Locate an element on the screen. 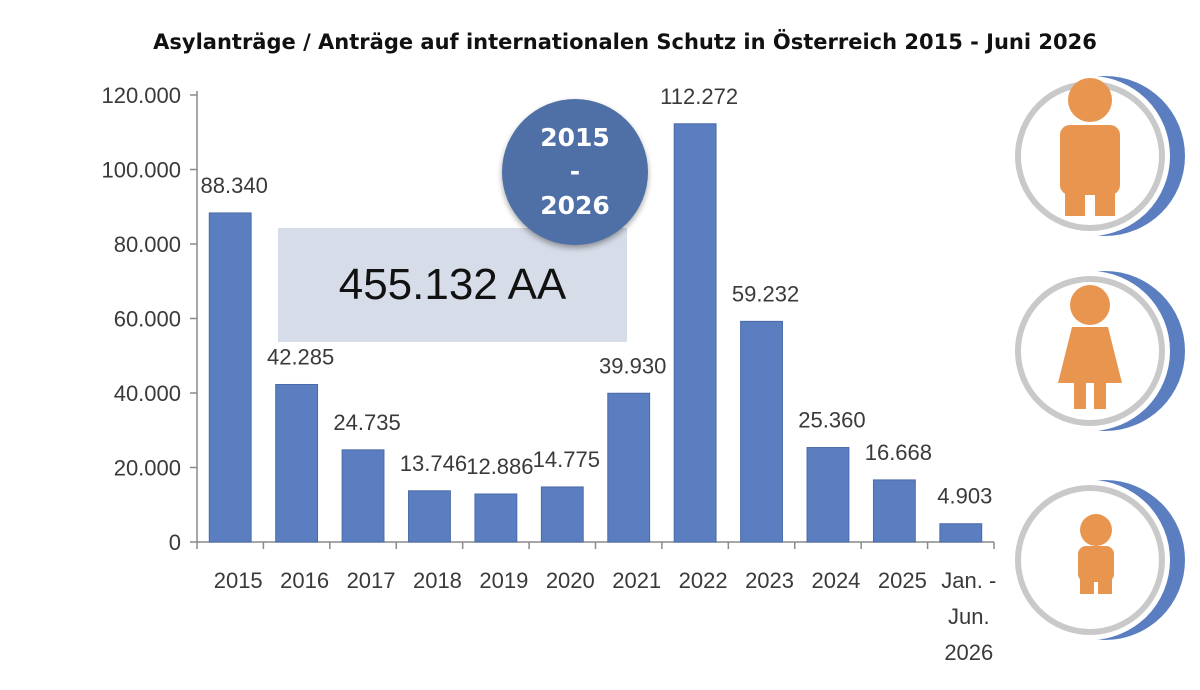 This screenshot has height=690, width=1200. x-tick-label: 2022 is located at coordinates (703, 580).